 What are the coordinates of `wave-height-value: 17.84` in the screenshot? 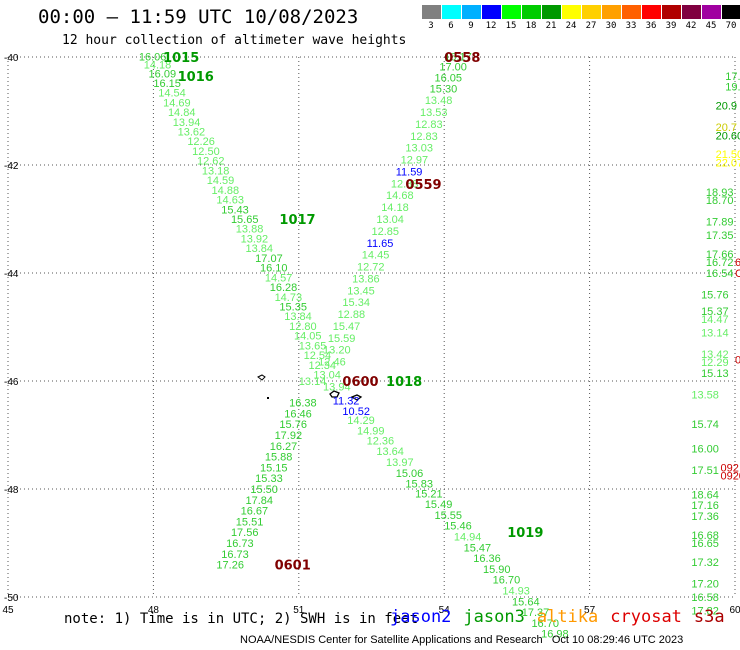 It's located at (259, 501).